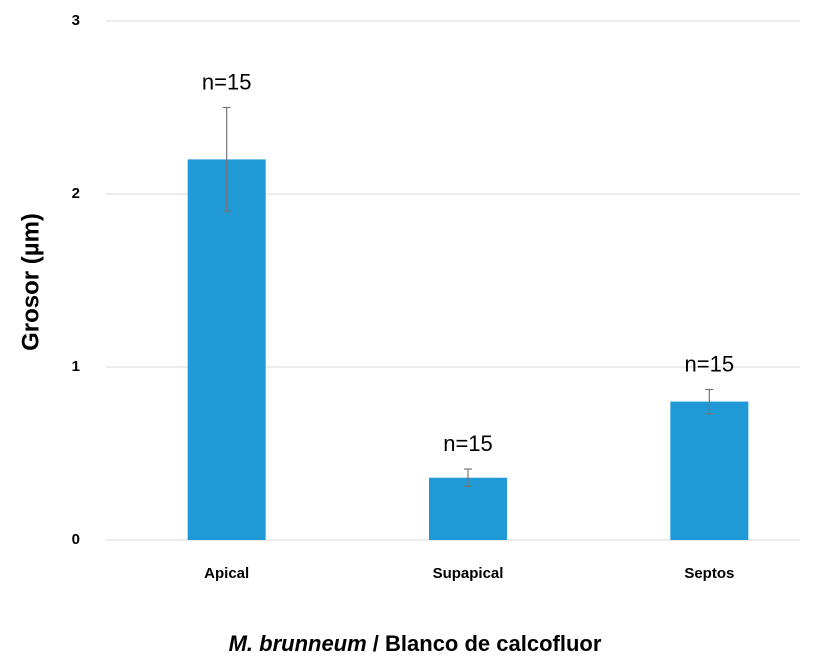 Image resolution: width=830 pixels, height=661 pixels. I want to click on x-tick-label: Septos, so click(709, 573).